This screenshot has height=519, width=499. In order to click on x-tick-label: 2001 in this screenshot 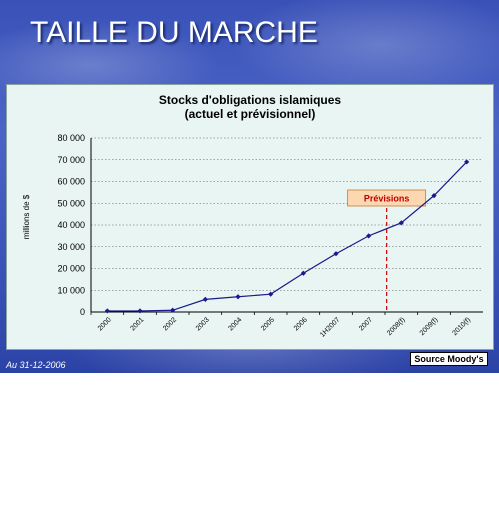, I will do `click(137, 324)`.